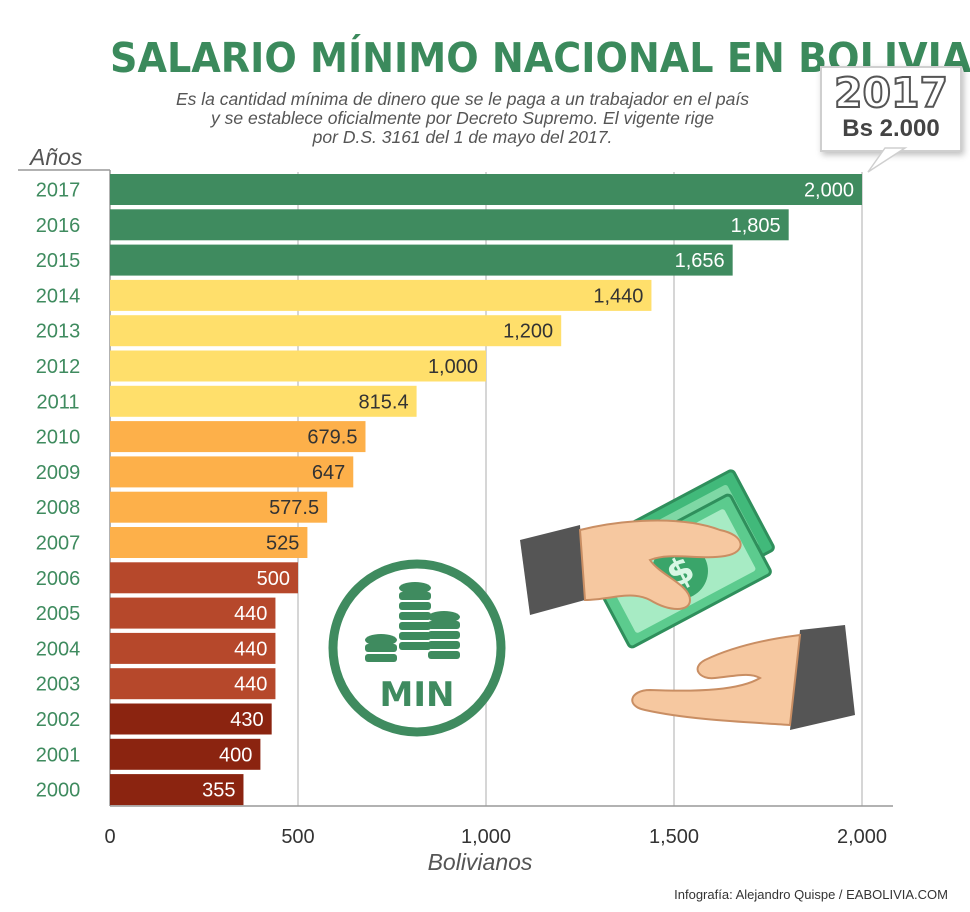 This screenshot has width=970, height=912. Describe the element at coordinates (273, 579) in the screenshot. I see `bar-value-label: 500` at that location.